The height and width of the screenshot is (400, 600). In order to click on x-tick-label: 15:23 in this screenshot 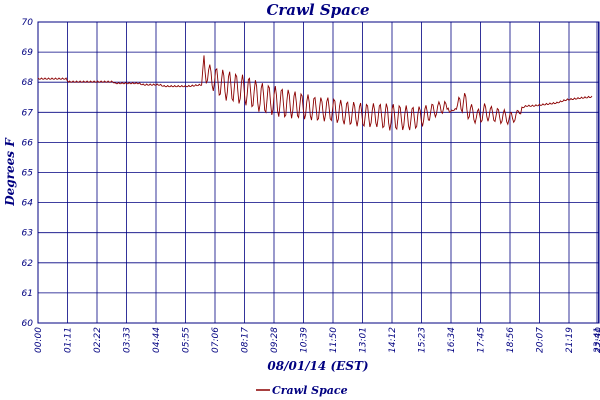, I will do `click(423, 340)`.